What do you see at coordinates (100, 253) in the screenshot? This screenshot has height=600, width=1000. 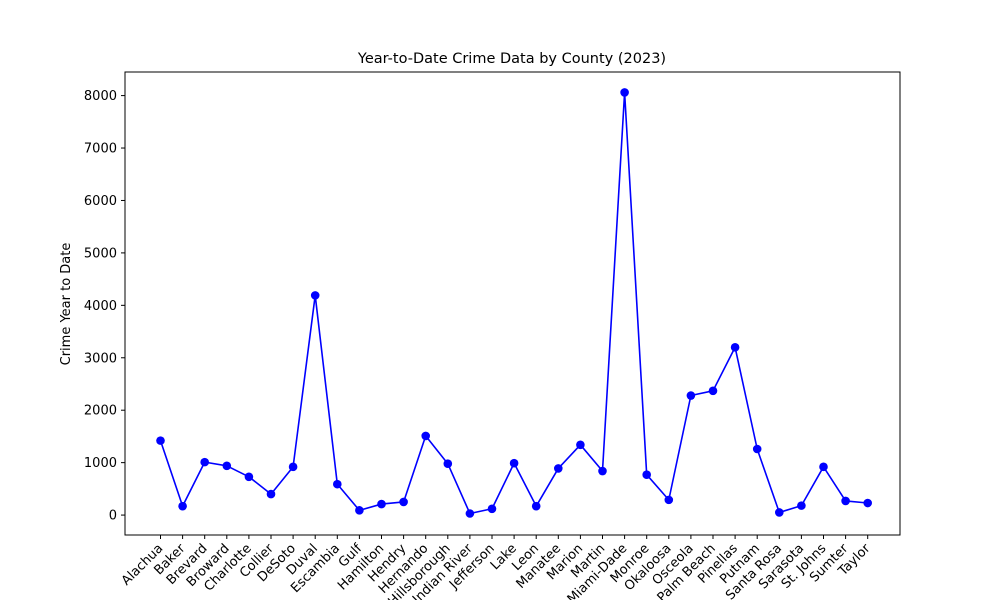 I see `y-tick-label: 5000` at bounding box center [100, 253].